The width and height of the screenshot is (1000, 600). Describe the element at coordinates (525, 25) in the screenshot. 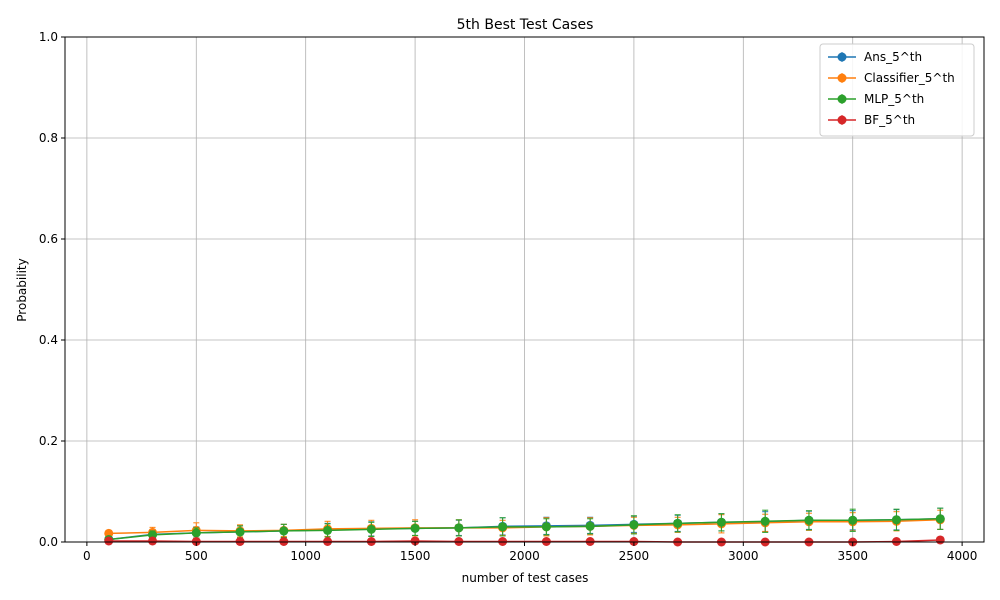

I see `chart-title: 5th Best Test Cases` at that location.